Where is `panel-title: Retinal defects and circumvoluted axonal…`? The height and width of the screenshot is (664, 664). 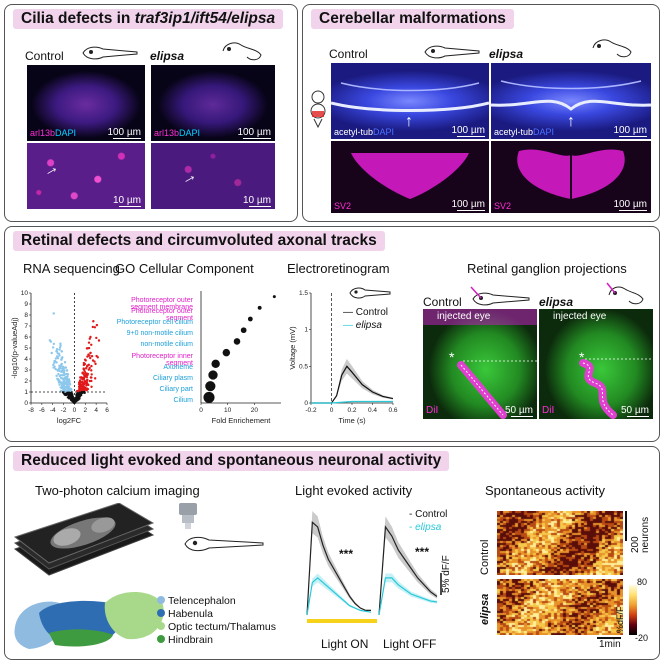 panel-title: Retinal defects and circumvoluted axonal… is located at coordinates (199, 241).